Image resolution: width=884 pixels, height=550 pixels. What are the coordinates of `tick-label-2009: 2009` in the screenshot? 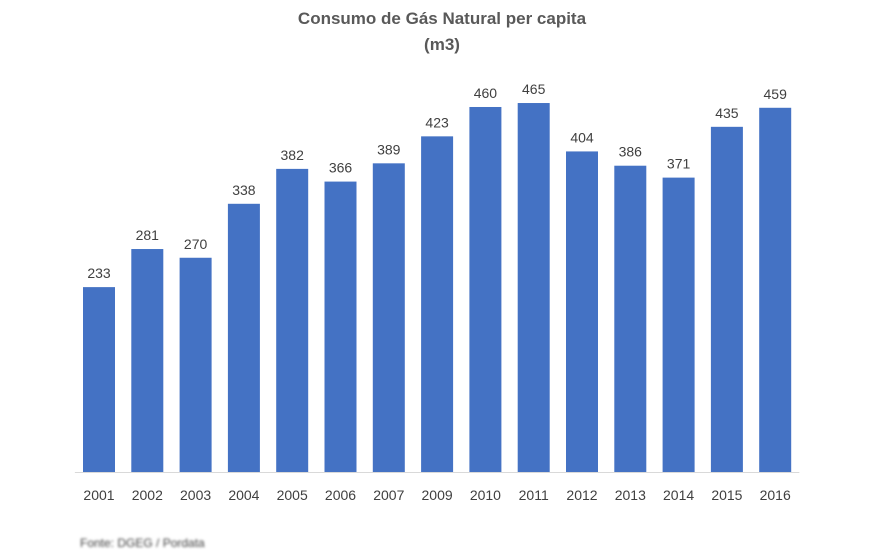 It's located at (437, 495).